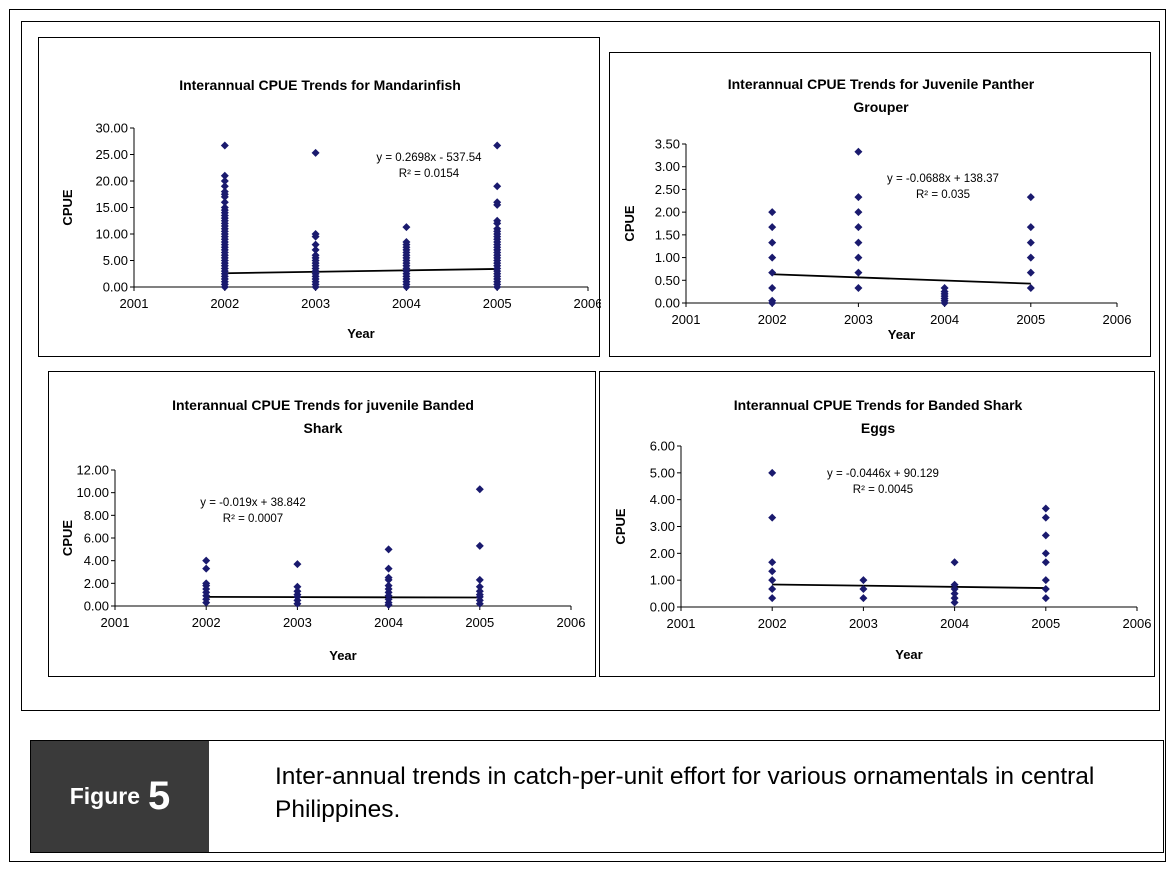 The image size is (1176, 871). Describe the element at coordinates (883, 474) in the screenshot. I see `trendline-equation: y = -0.0446x + 90.129` at that location.